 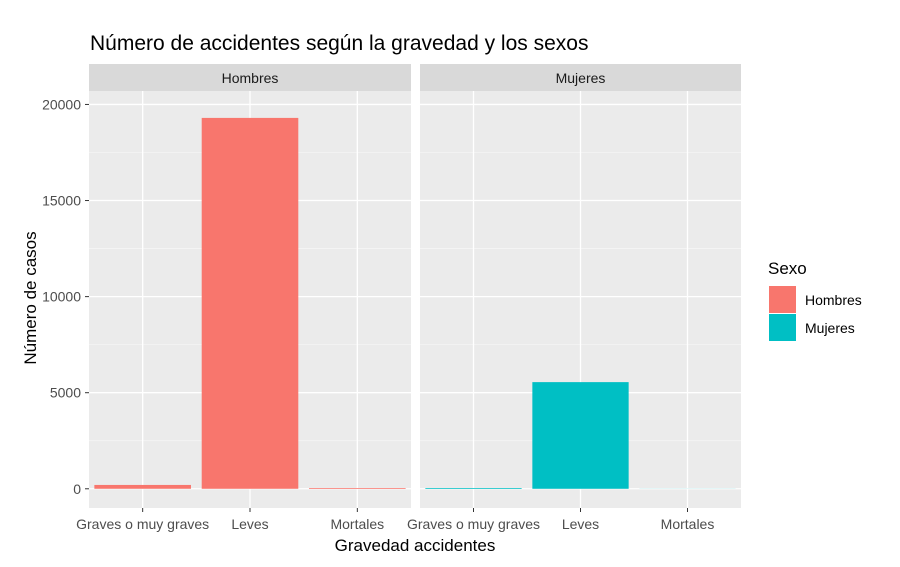 What do you see at coordinates (787, 268) in the screenshot?
I see `legend-title: Sexo` at bounding box center [787, 268].